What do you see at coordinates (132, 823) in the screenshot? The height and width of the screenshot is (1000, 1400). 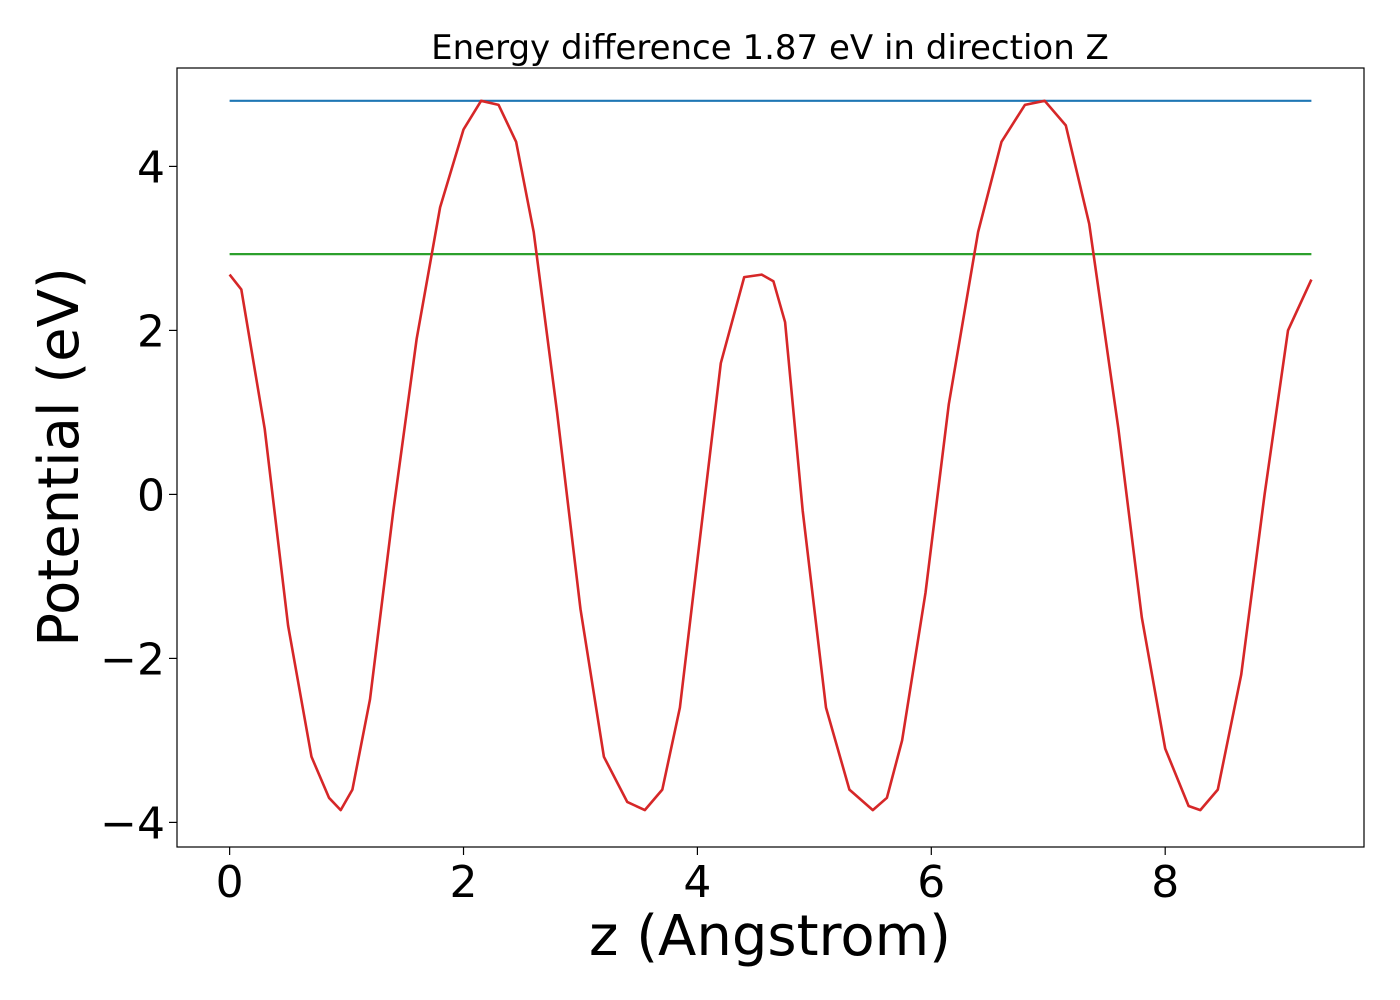 I see `y-tick-label: −4` at bounding box center [132, 823].